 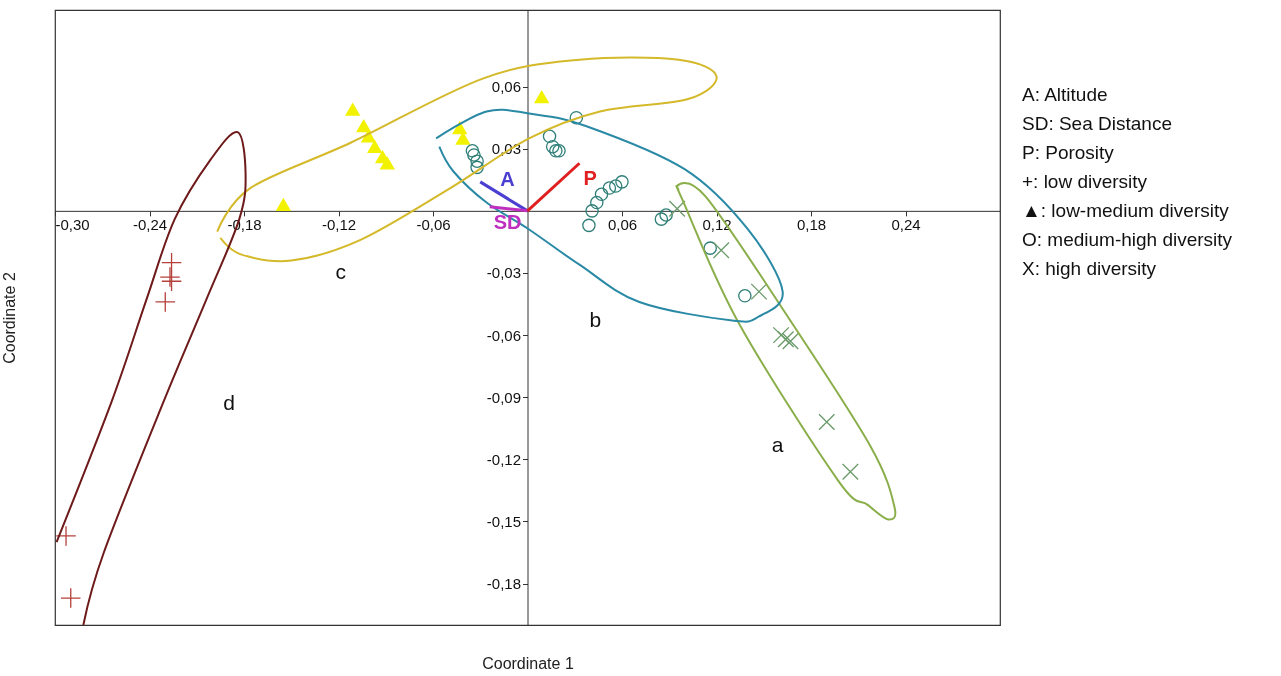 What do you see at coordinates (1085, 182) in the screenshot?
I see `text: +: low diversity` at bounding box center [1085, 182].